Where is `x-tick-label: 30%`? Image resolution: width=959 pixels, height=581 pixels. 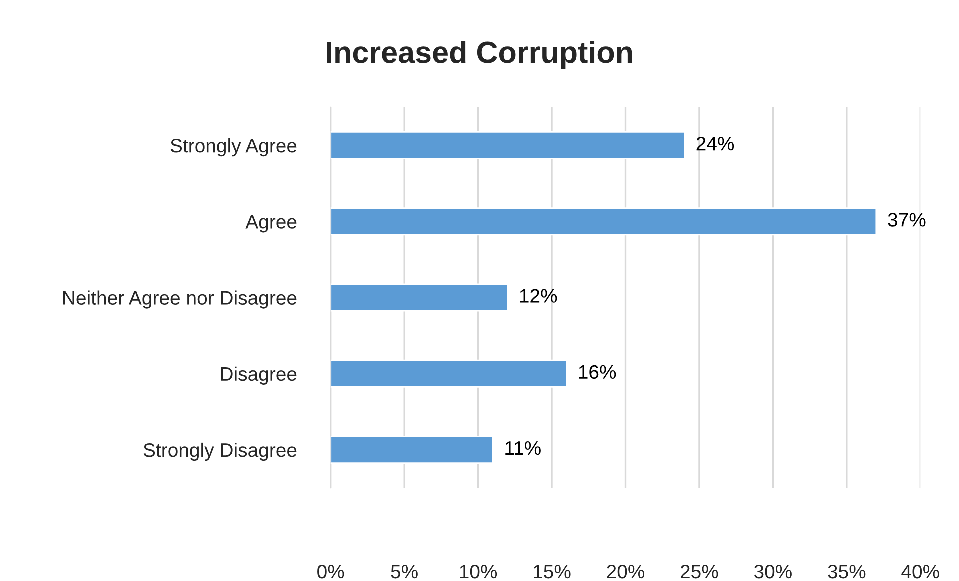 x-tick-label: 30% is located at coordinates (773, 571).